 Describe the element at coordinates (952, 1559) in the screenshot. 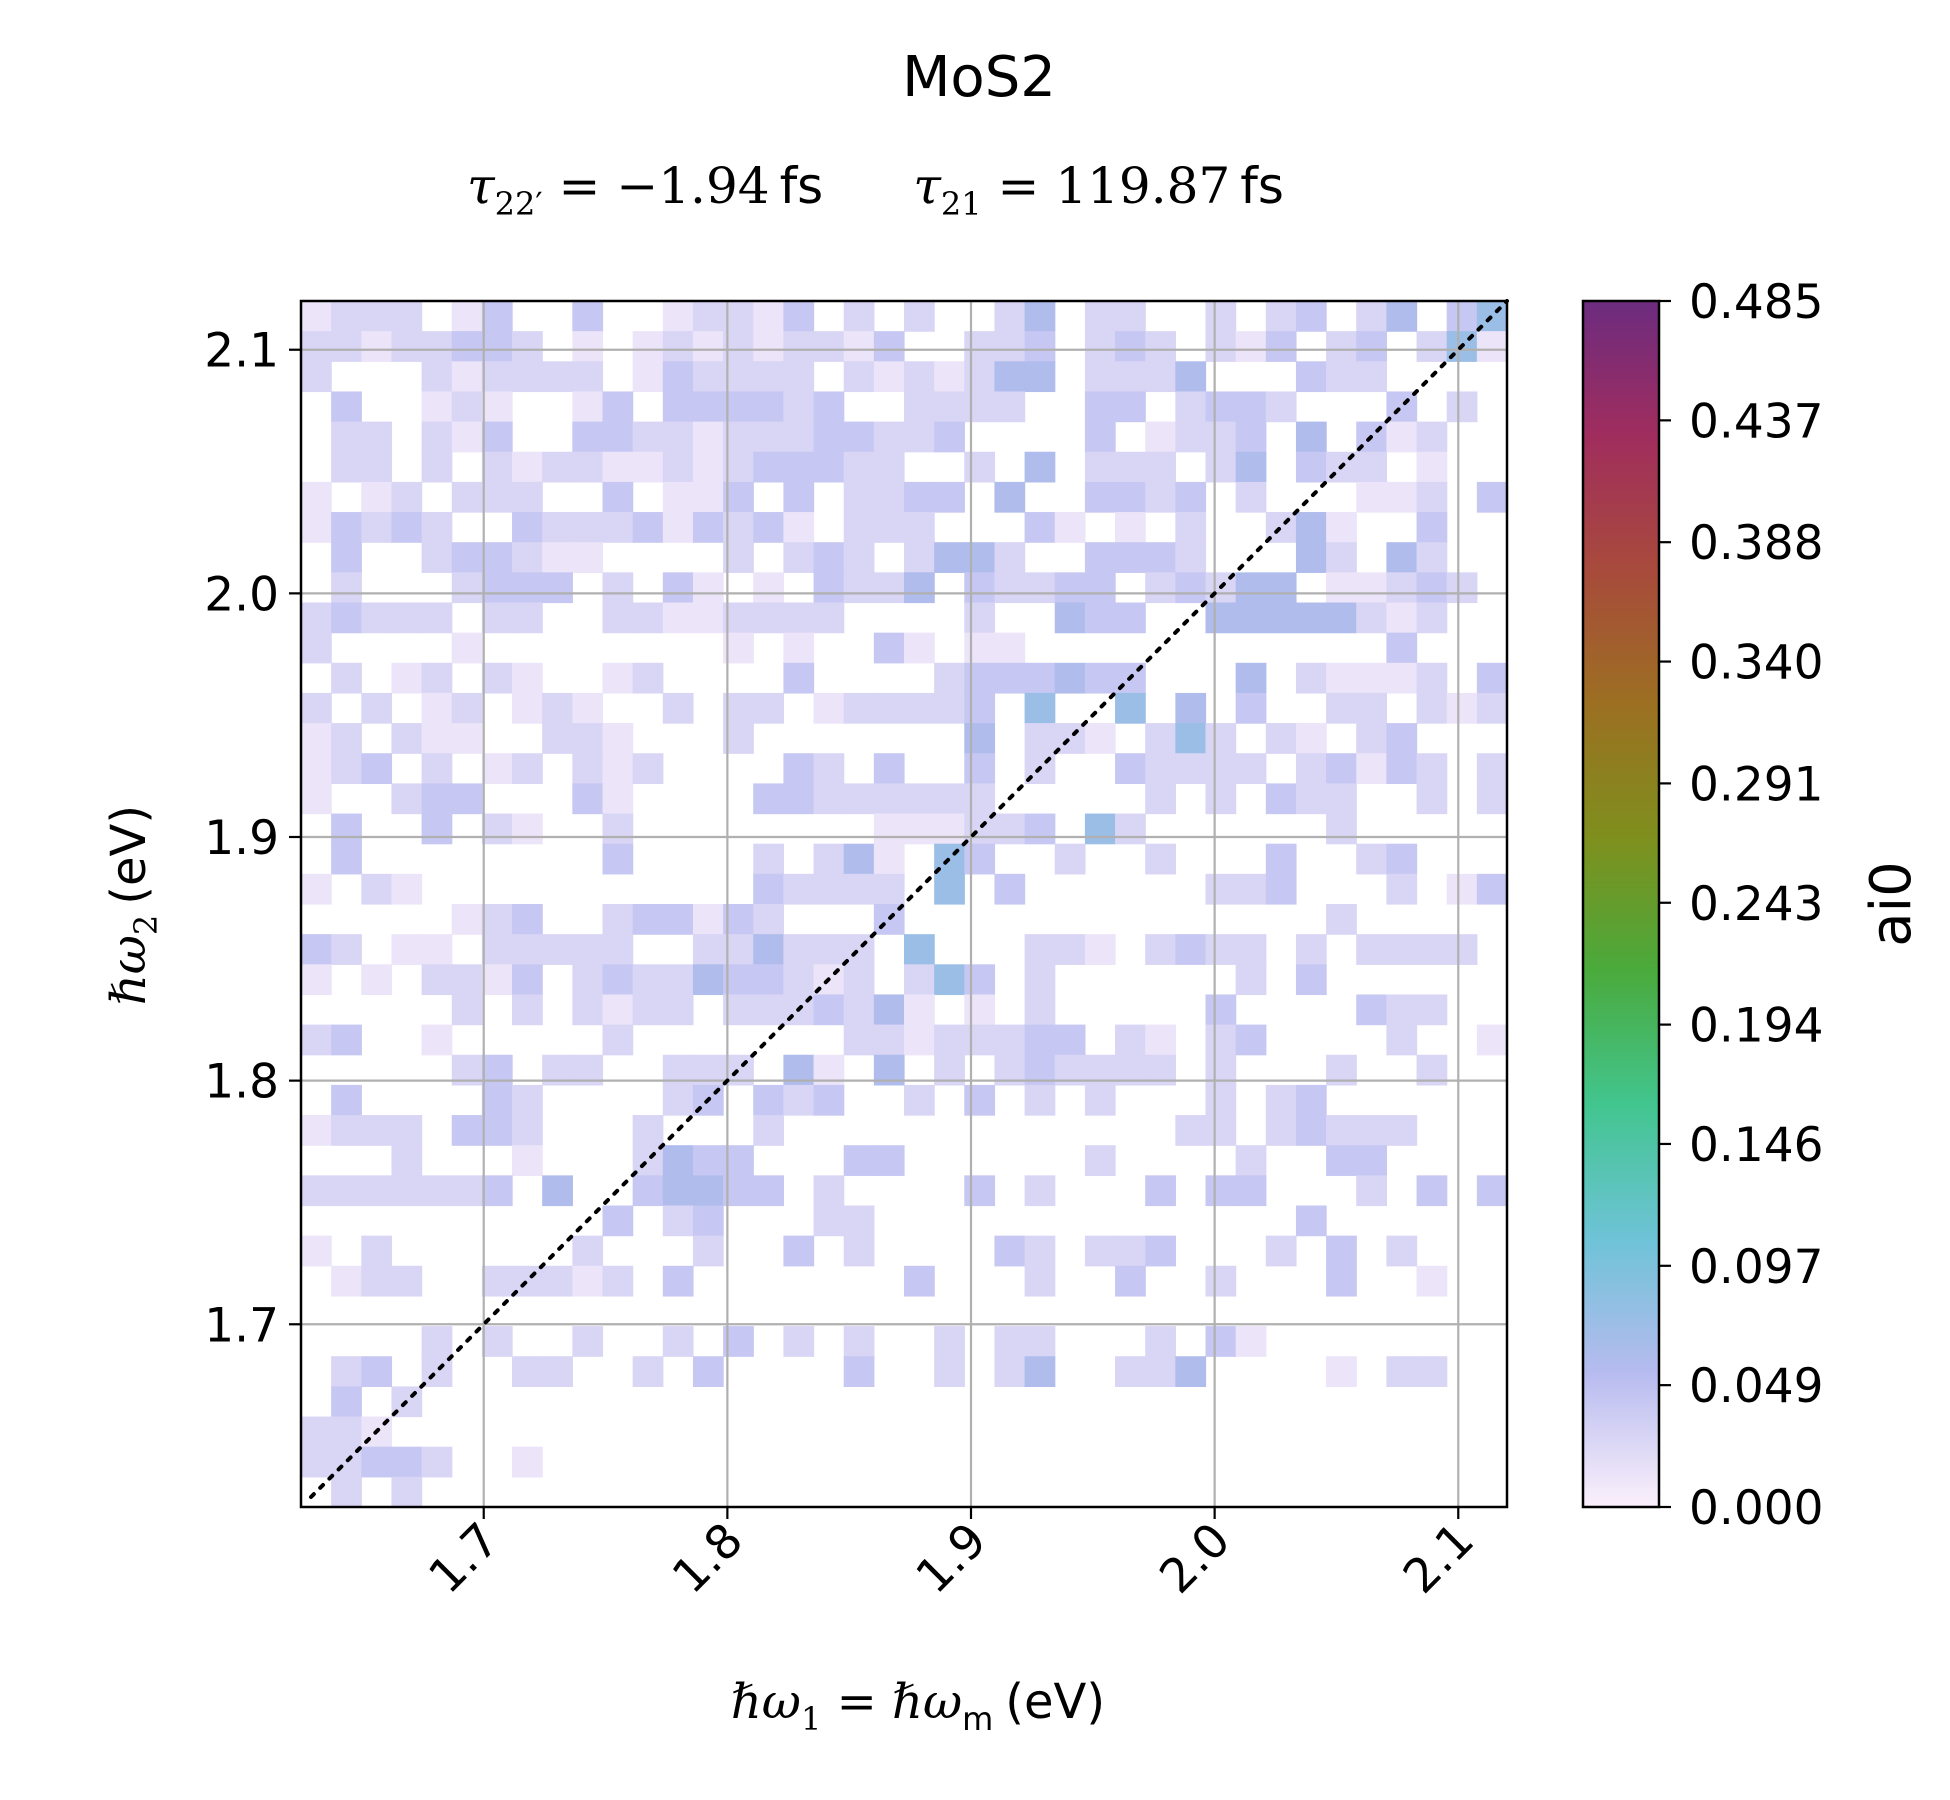

I see `x-tick-label: 1.9` at that location.